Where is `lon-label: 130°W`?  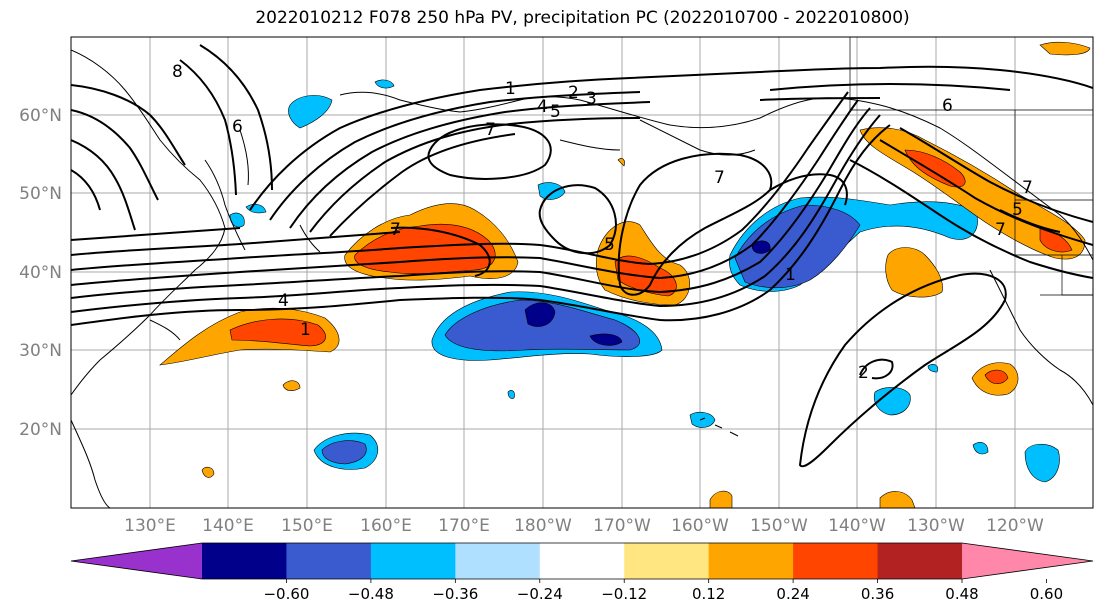 lon-label: 130°W is located at coordinates (936, 526).